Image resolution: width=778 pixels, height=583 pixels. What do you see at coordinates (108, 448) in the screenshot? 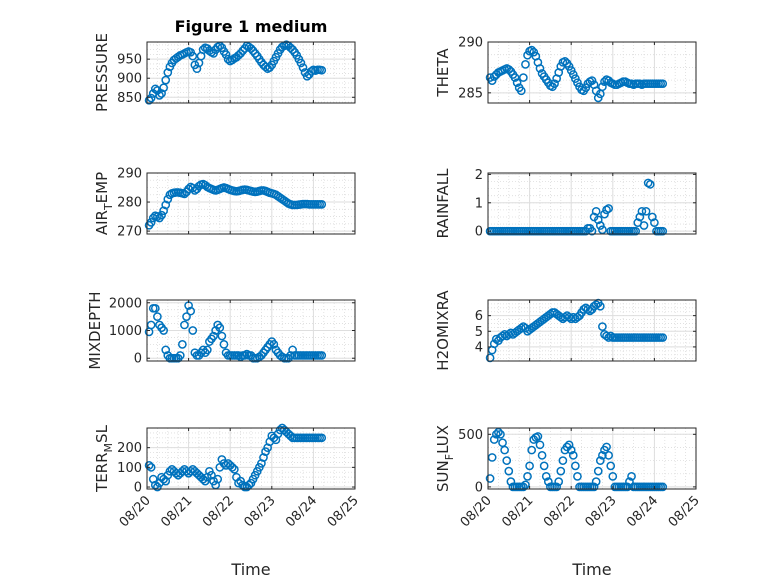
I see `y-axis-label-subscript: M` at bounding box center [108, 448].